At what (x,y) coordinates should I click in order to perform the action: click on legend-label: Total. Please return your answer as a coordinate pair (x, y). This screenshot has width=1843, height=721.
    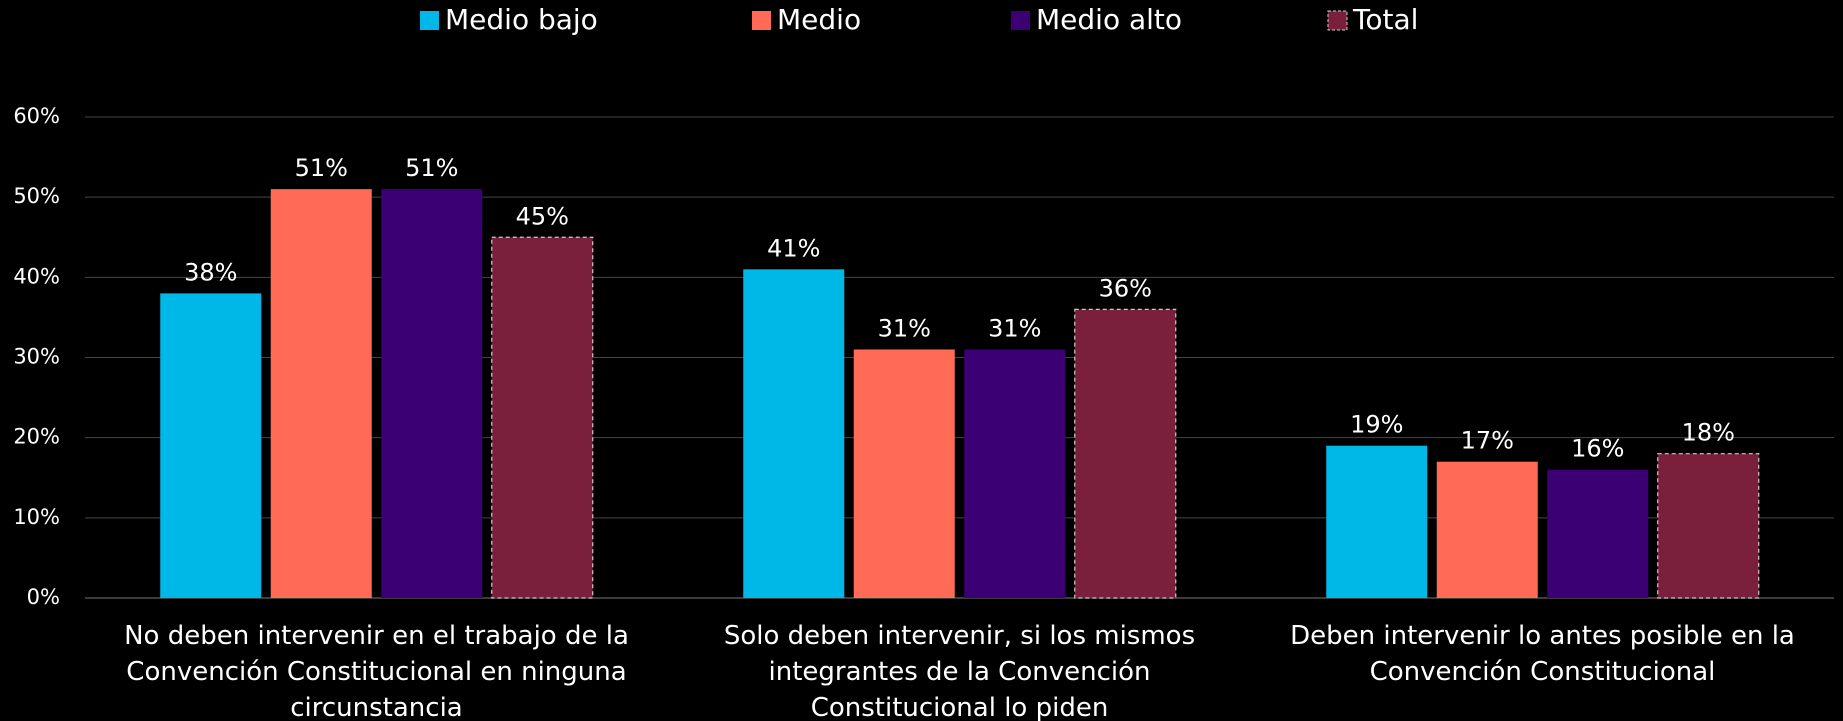
    Looking at the image, I should click on (1385, 19).